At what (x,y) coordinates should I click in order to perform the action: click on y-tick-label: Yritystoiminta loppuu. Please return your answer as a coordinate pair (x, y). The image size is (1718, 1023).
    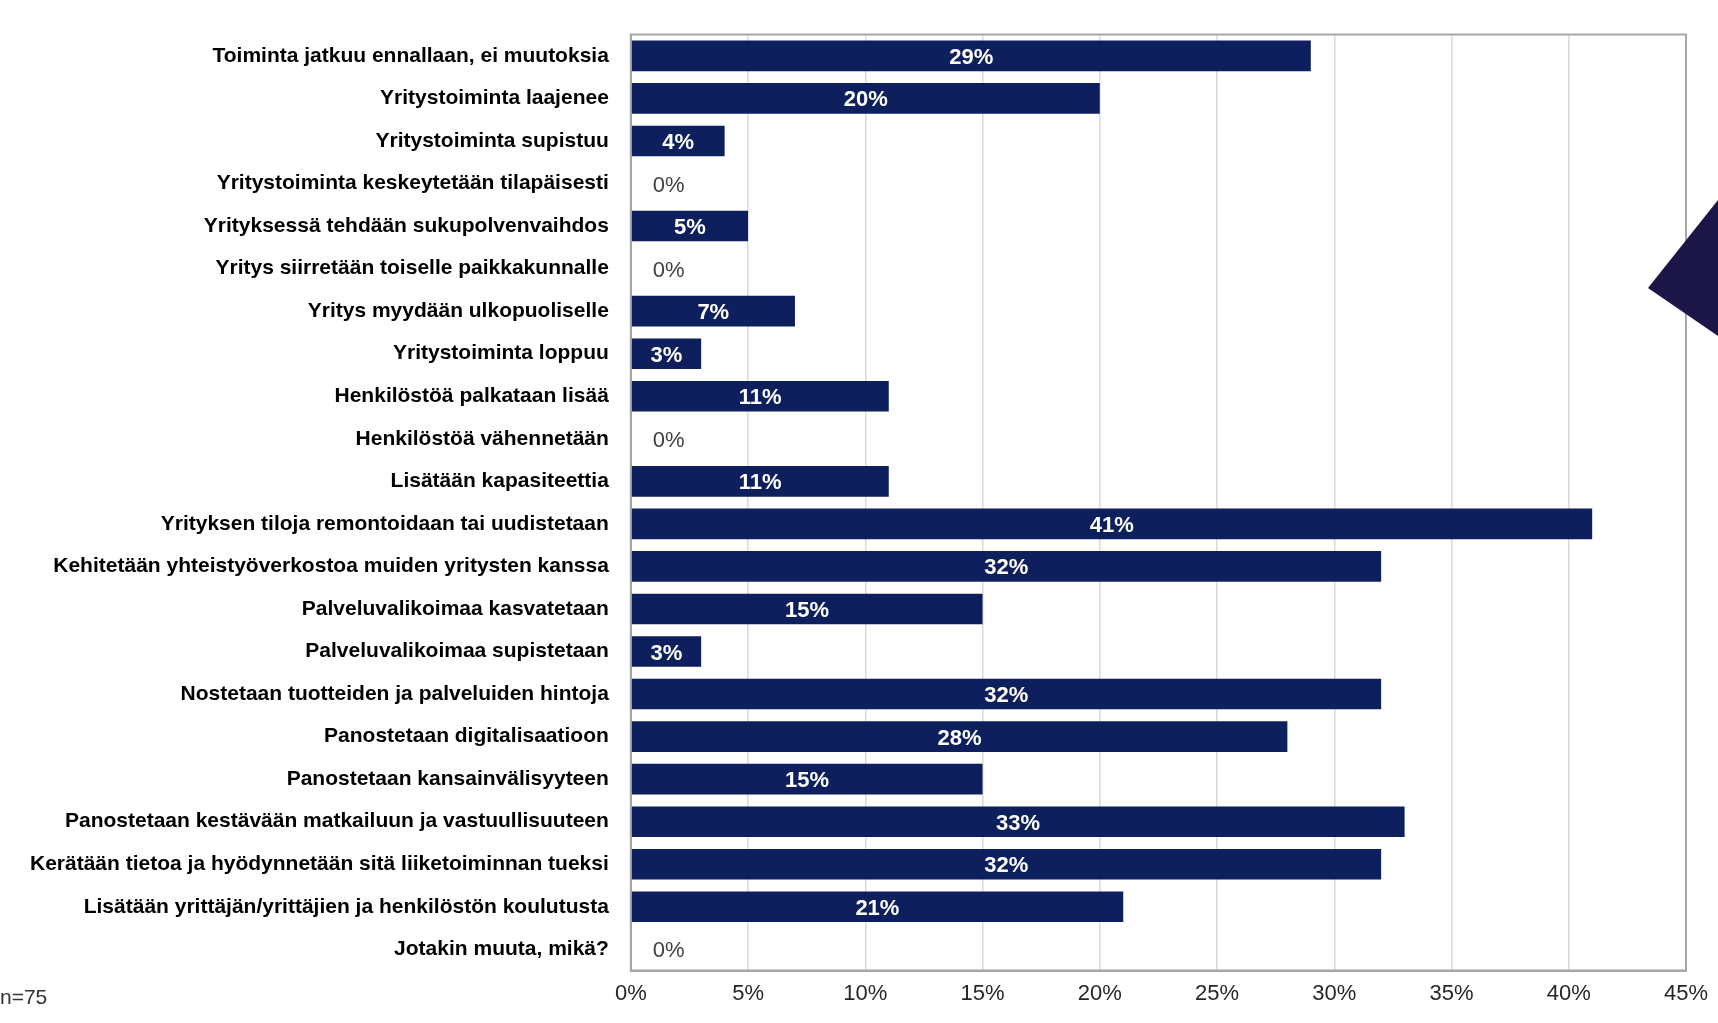
    Looking at the image, I should click on (500, 352).